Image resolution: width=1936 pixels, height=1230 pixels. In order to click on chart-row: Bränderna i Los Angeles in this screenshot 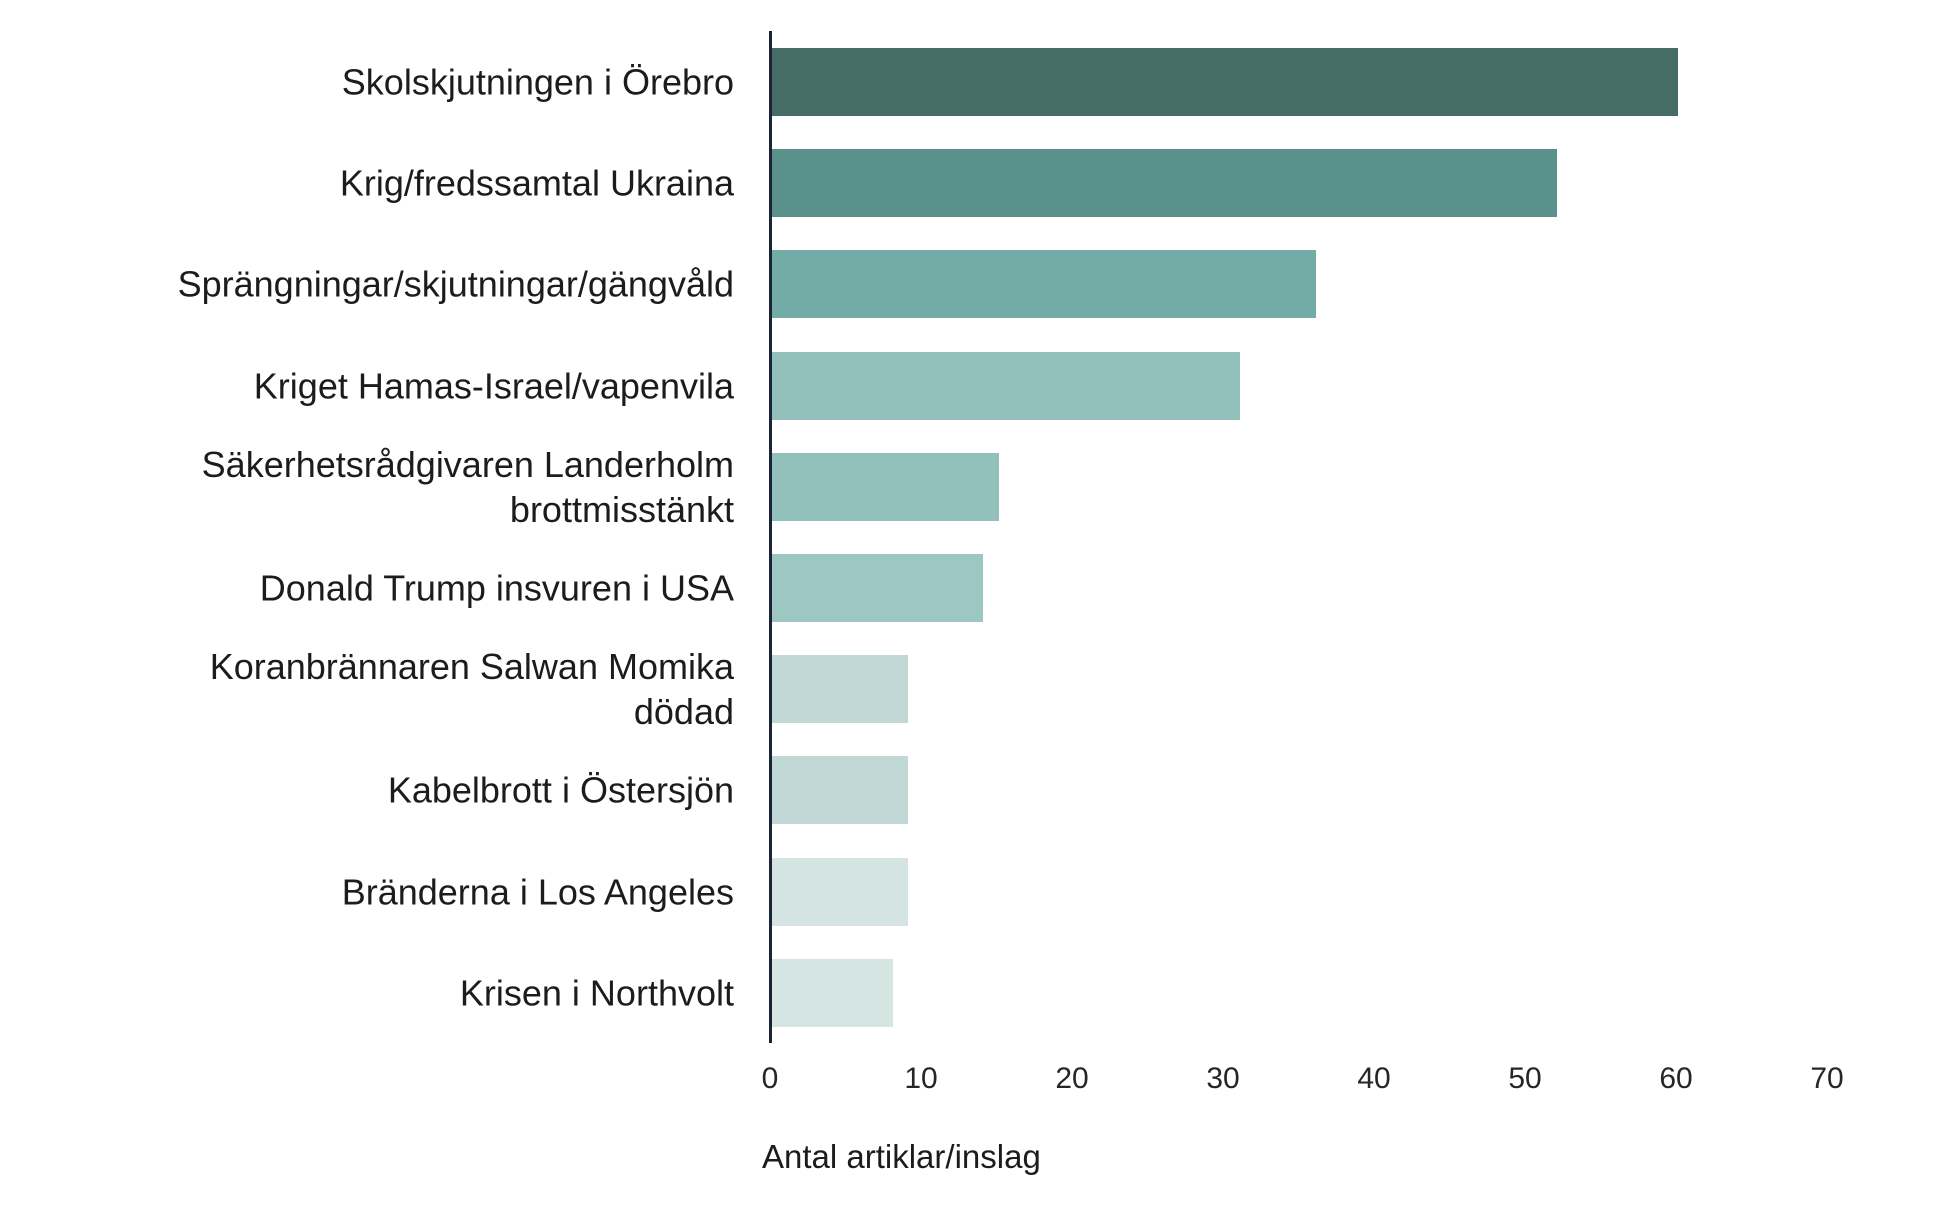, I will do `click(968, 892)`.